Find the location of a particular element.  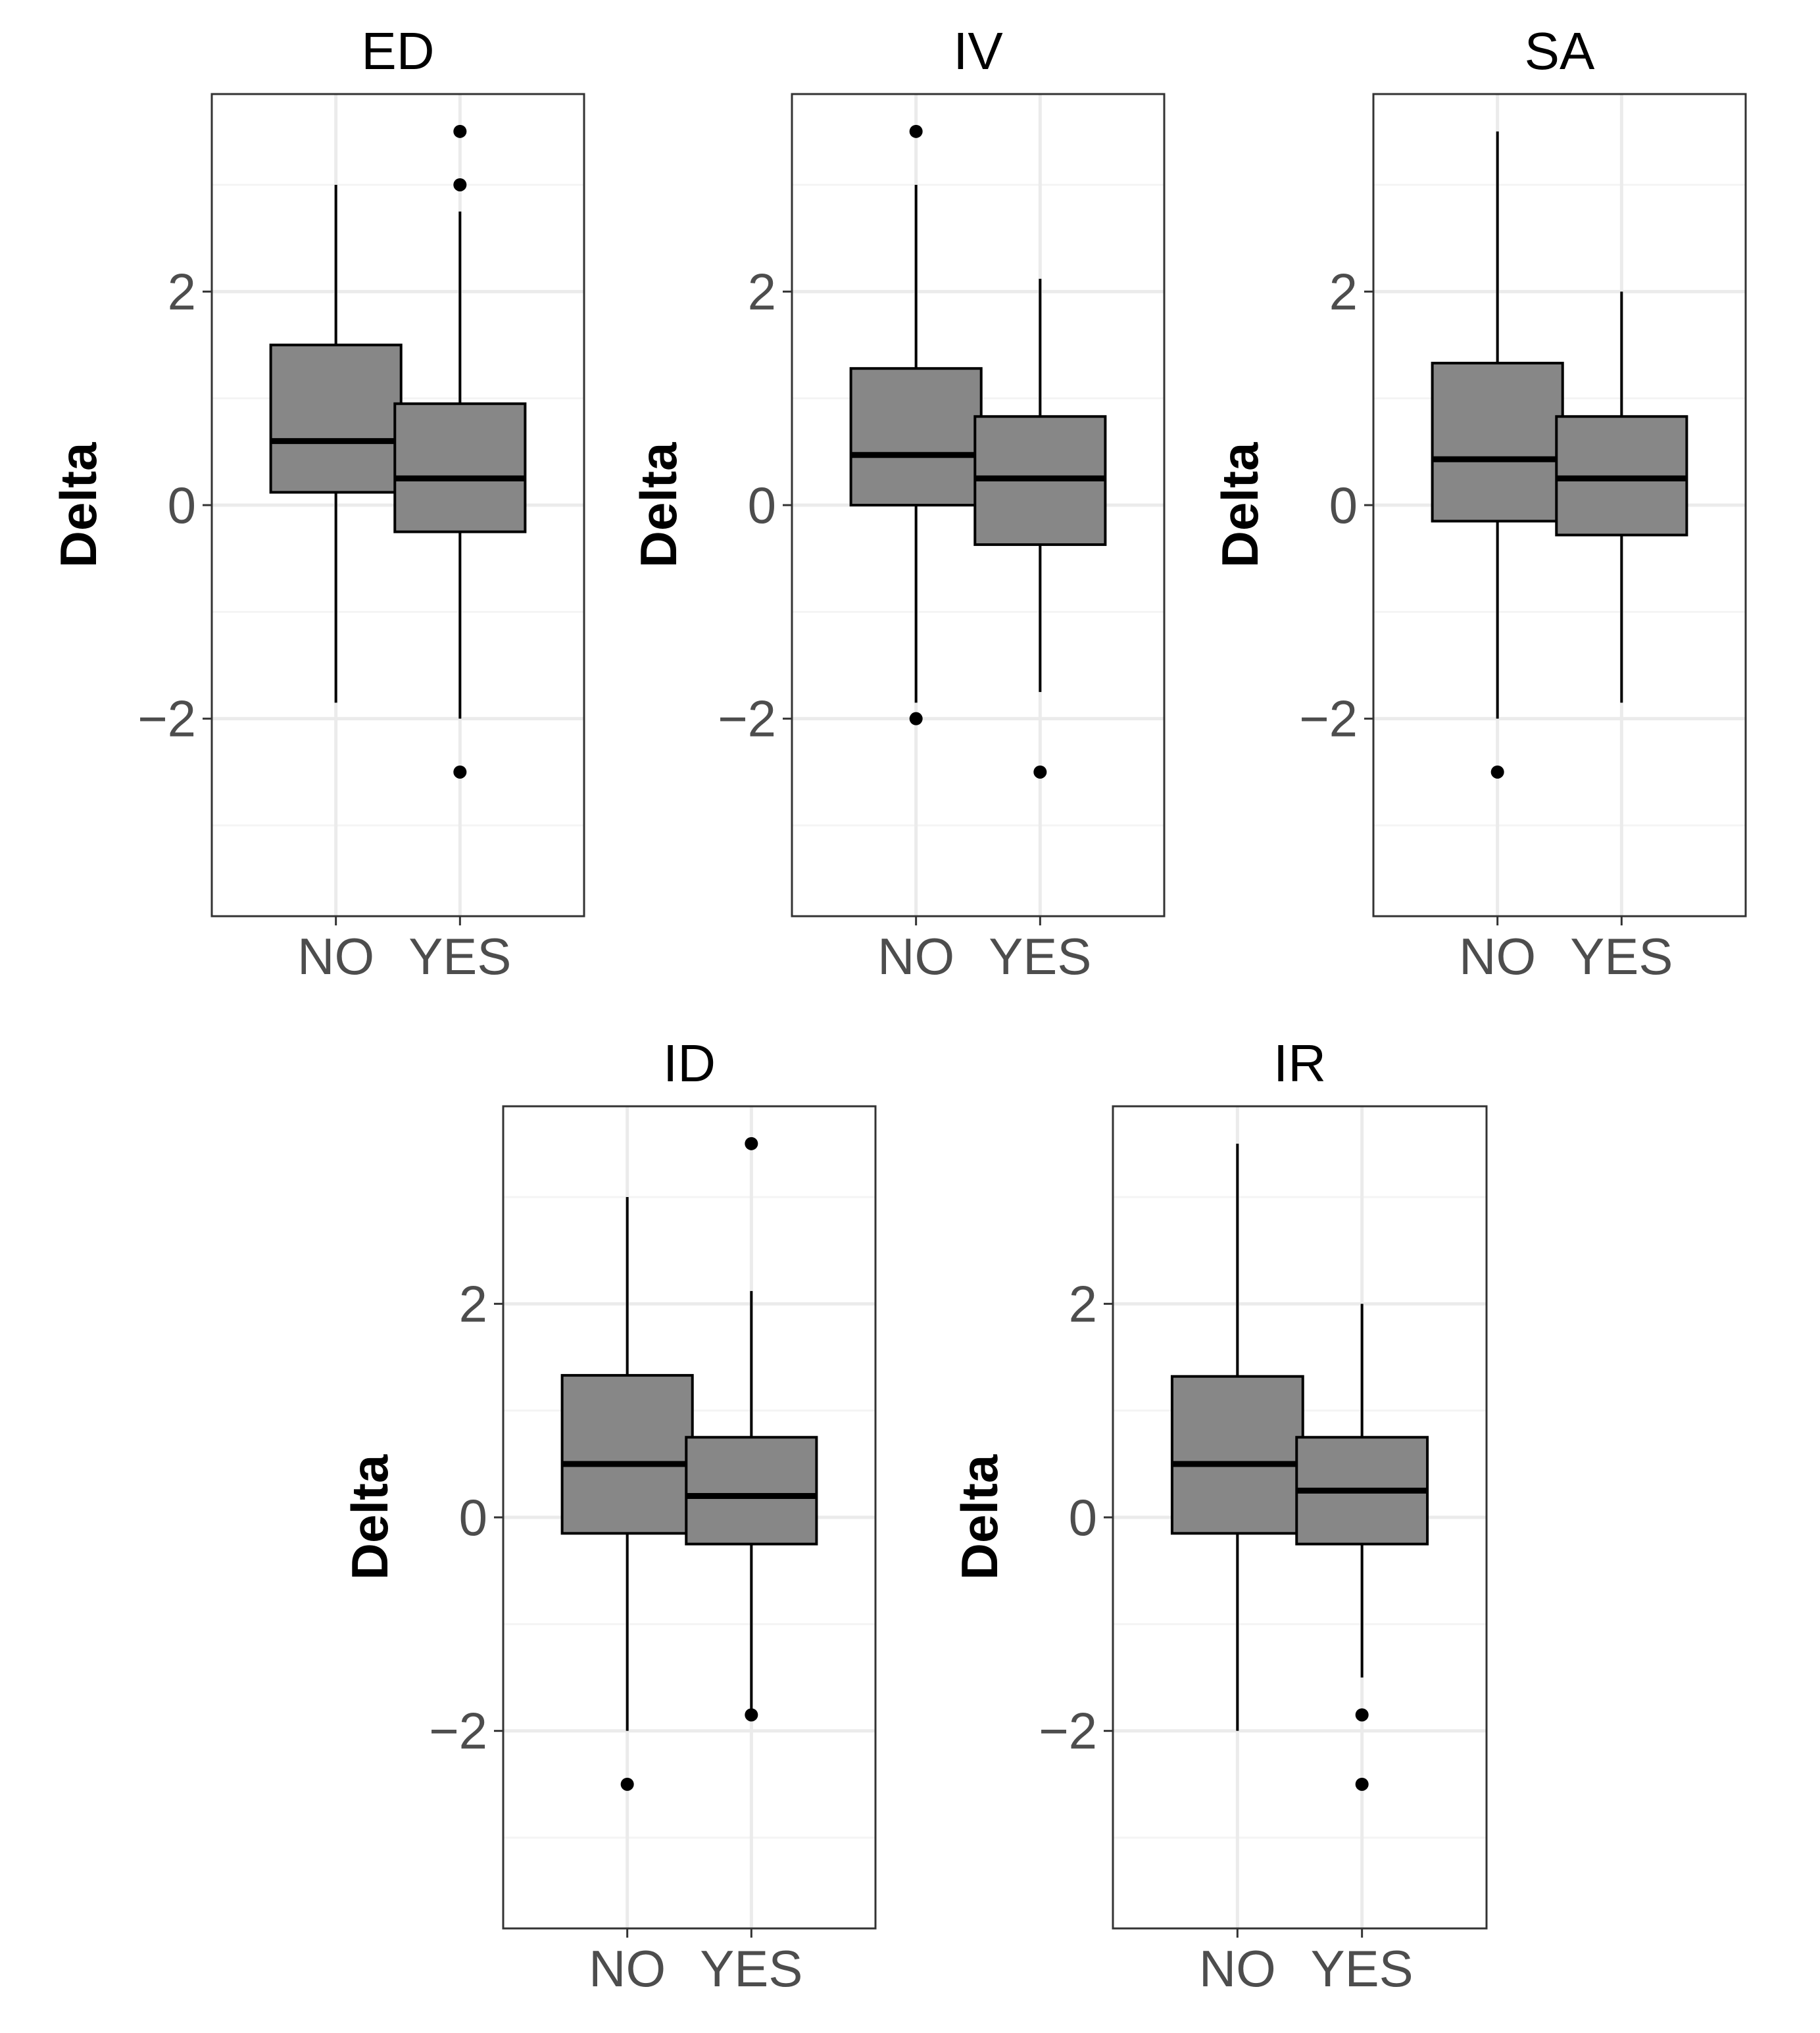

panel-title: ID is located at coordinates (689, 1063).